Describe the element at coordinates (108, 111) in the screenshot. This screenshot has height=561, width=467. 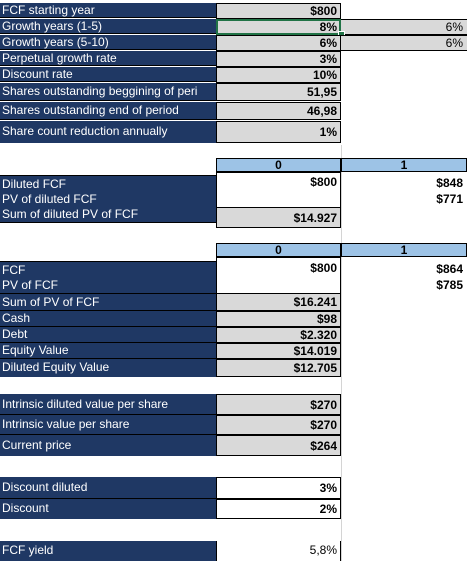
I see `label-shares-end: Shares outstanding end of period` at that location.